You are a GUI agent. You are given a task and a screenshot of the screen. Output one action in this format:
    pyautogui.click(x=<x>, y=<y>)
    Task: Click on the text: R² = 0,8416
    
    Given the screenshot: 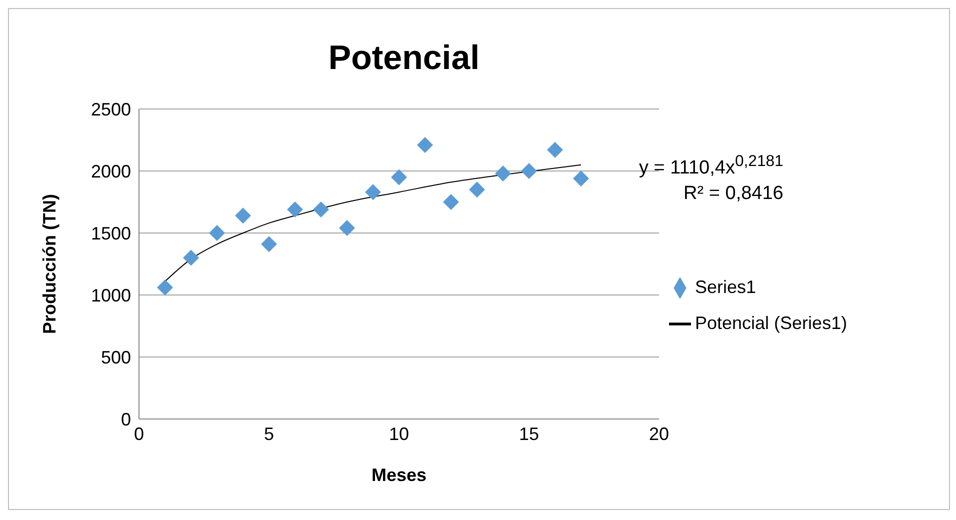 What is the action you would take?
    pyautogui.click(x=733, y=194)
    